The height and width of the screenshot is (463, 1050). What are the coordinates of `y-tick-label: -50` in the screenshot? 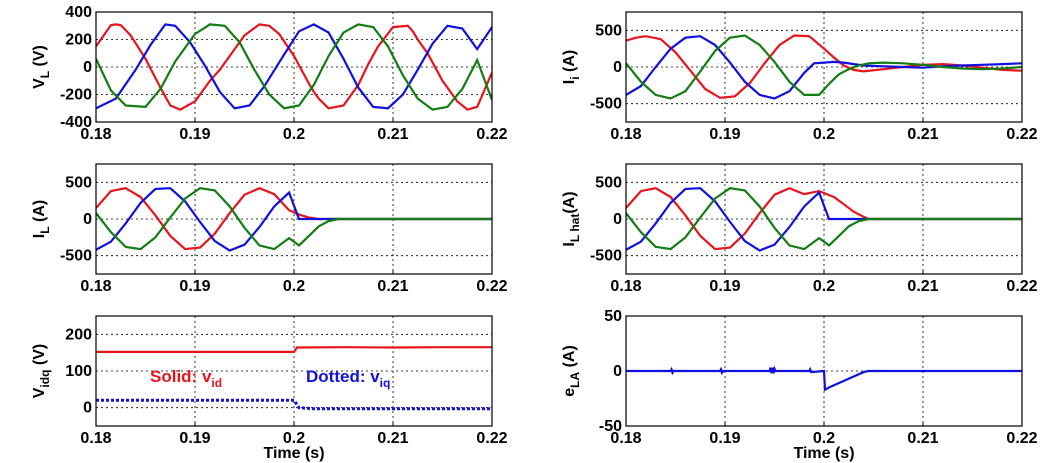 It's located at (610, 426).